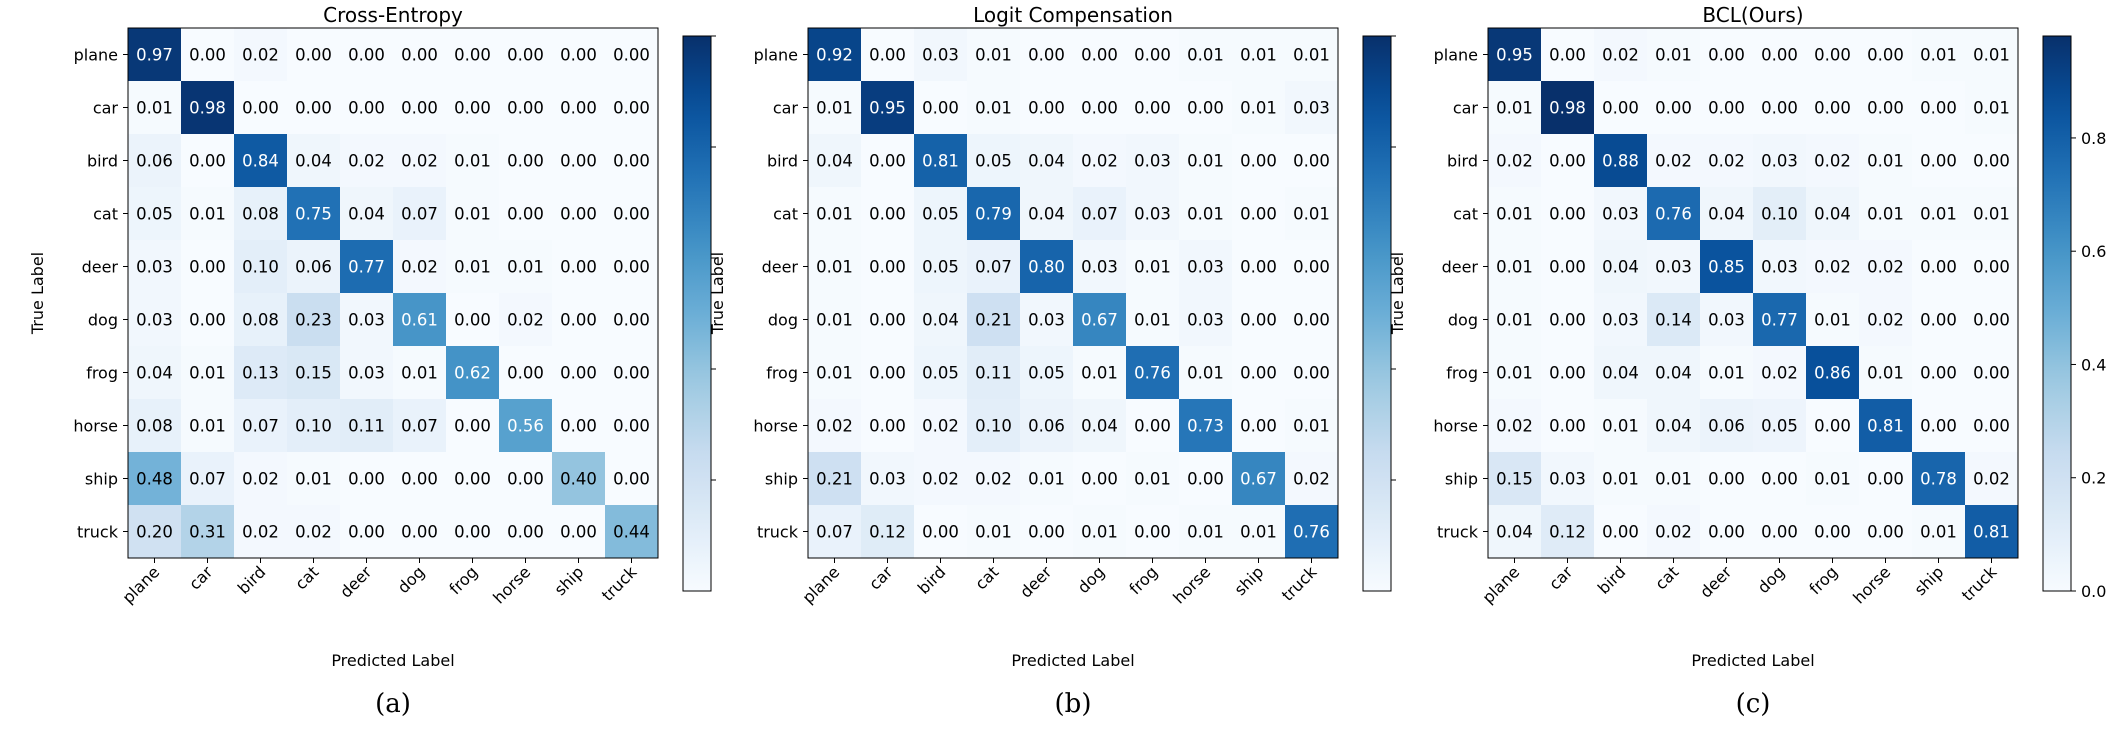 The height and width of the screenshot is (734, 2128). Describe the element at coordinates (1726, 426) in the screenshot. I see `cell-value-label: 0.06` at that location.